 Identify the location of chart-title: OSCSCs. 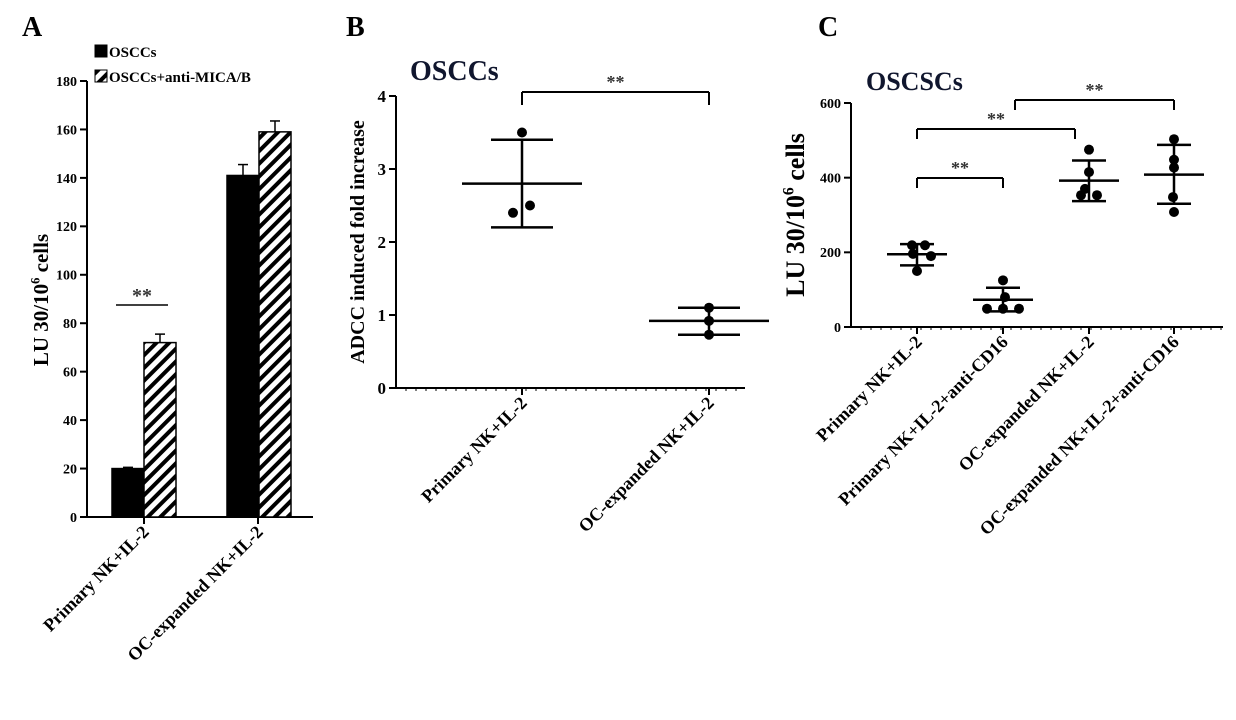
(914, 81).